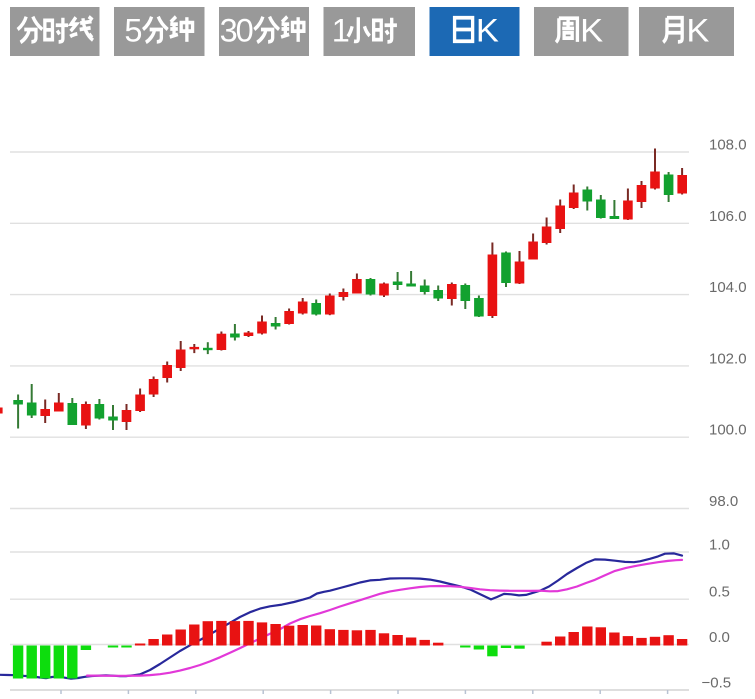  I want to click on svg-text: 0, so click(245, 31).